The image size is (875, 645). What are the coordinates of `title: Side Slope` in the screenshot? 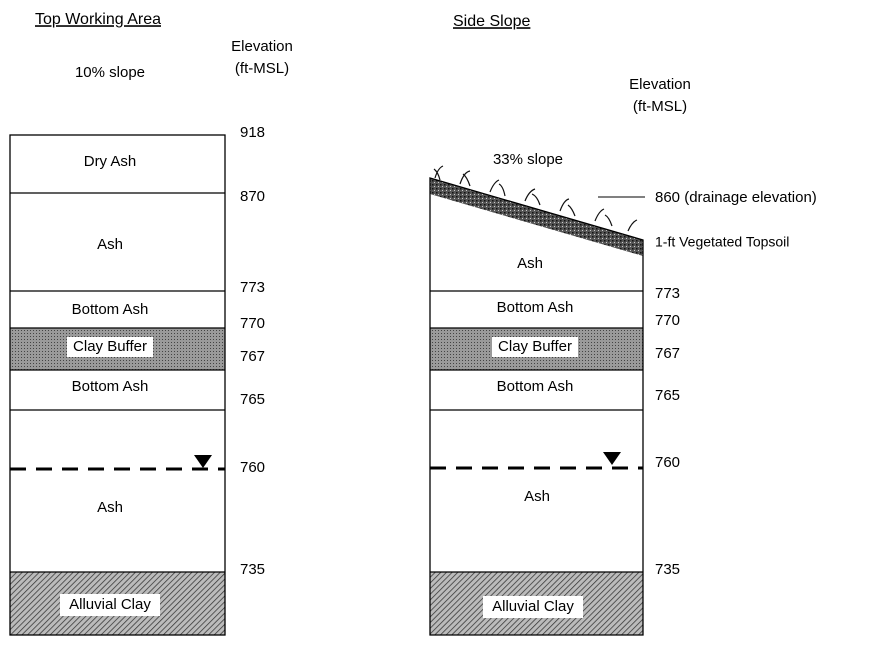 It's located at (491, 21).